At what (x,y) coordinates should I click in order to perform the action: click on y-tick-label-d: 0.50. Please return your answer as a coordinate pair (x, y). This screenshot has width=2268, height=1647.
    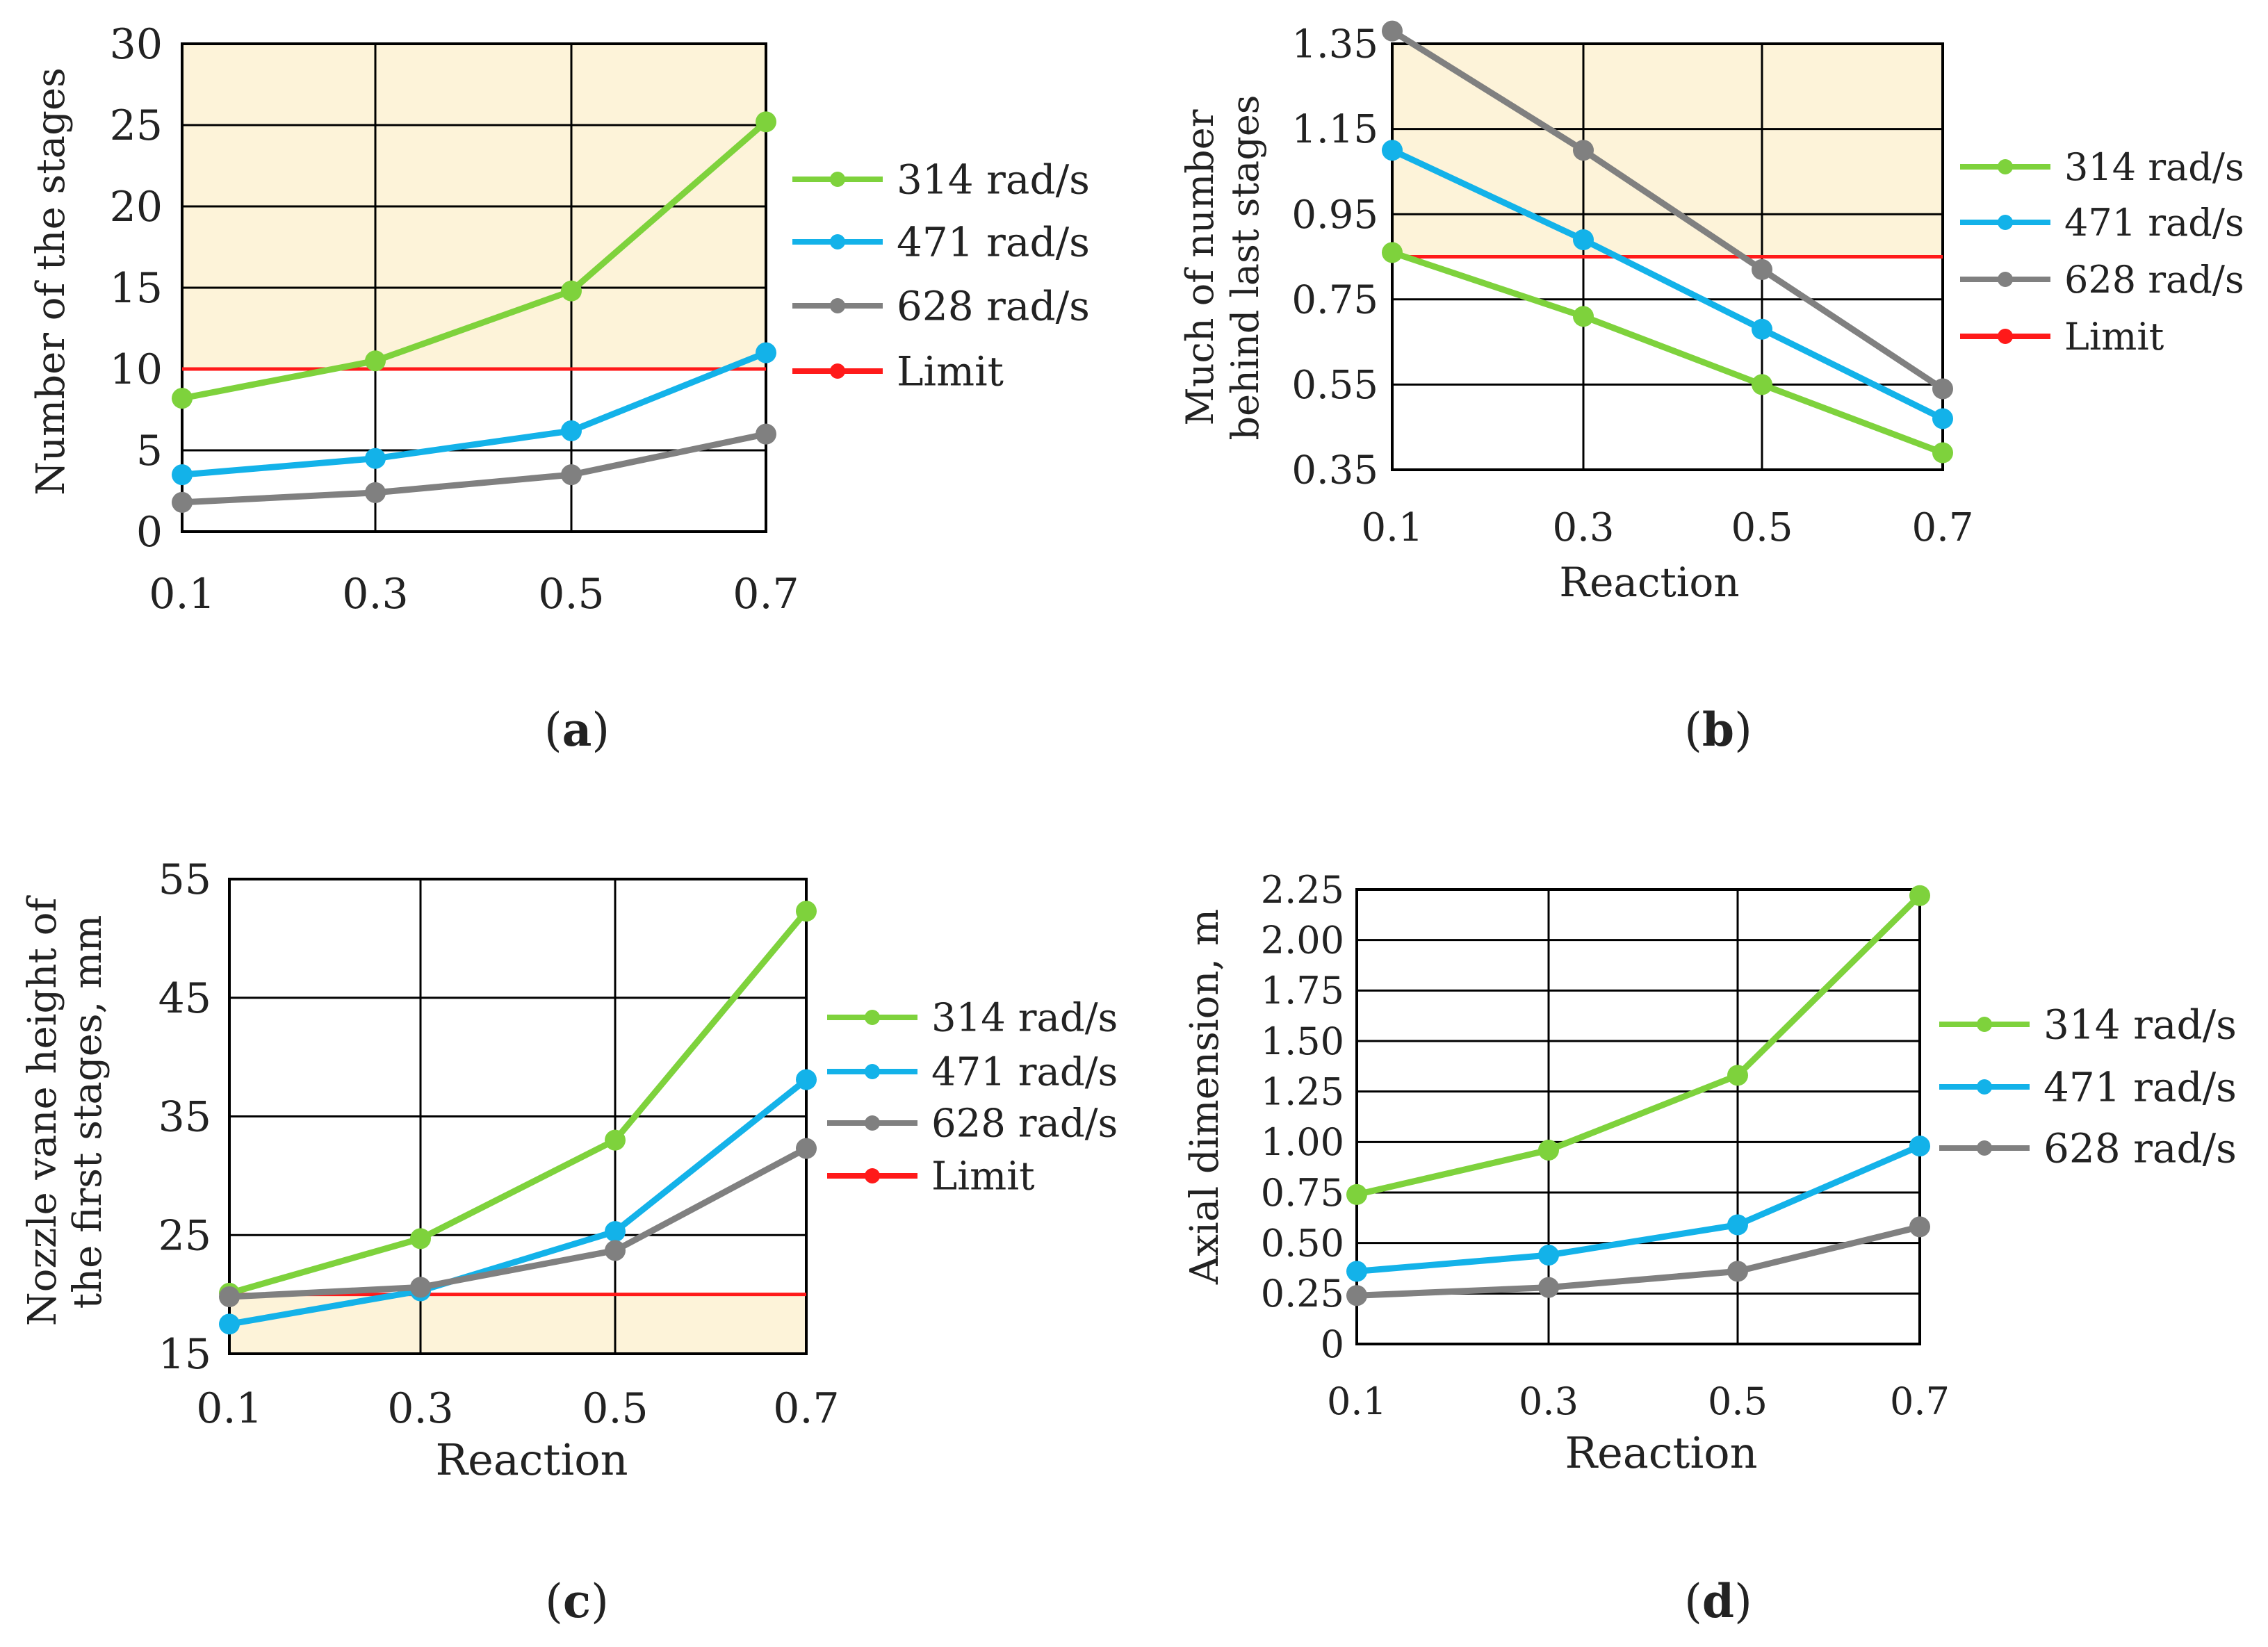
    Looking at the image, I should click on (1302, 1243).